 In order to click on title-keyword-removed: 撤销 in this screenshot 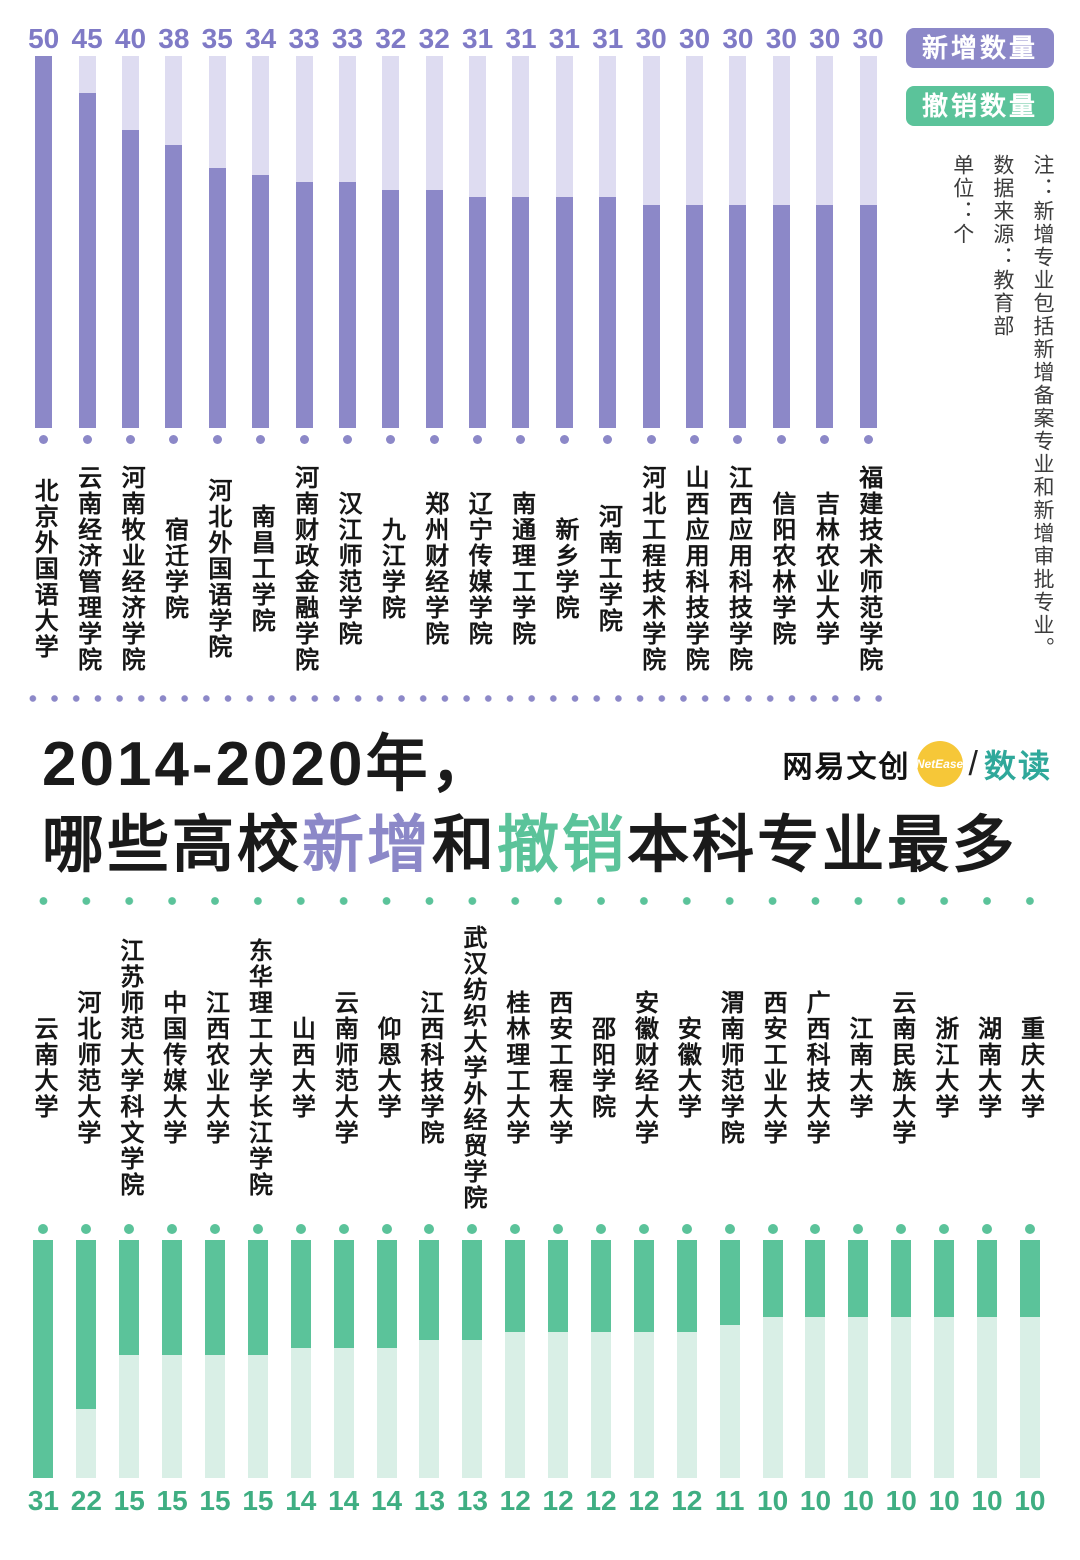, I will do `click(562, 845)`.